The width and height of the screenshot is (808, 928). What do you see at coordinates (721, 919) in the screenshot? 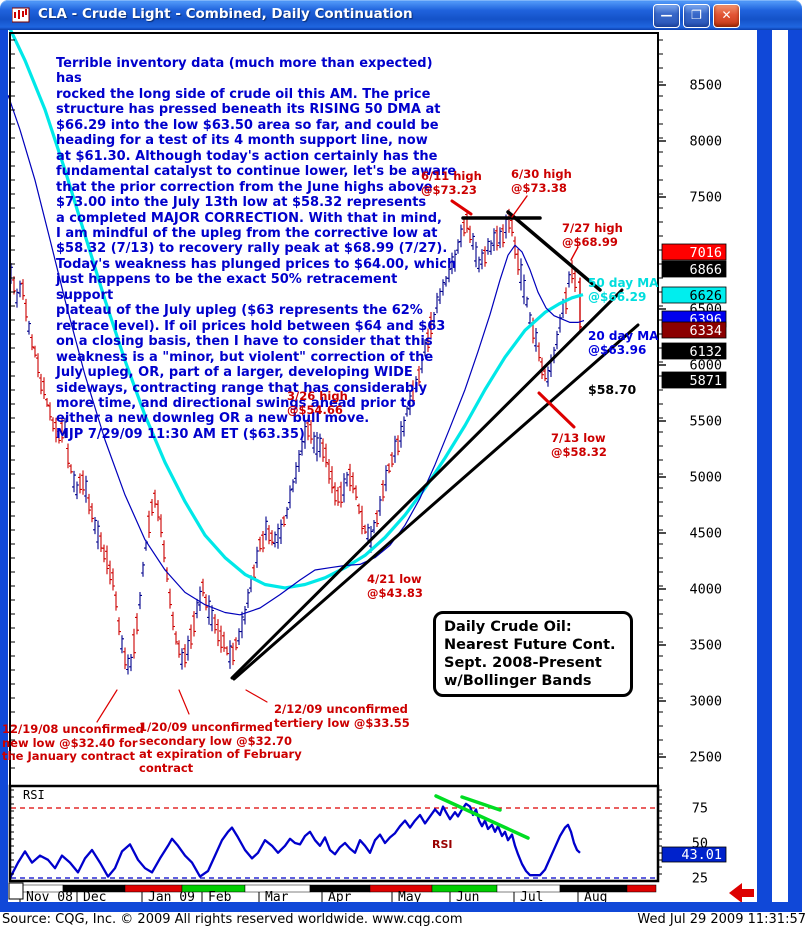
I see `status-datetime: Wed Jul 29 2009 11:31:57` at bounding box center [721, 919].